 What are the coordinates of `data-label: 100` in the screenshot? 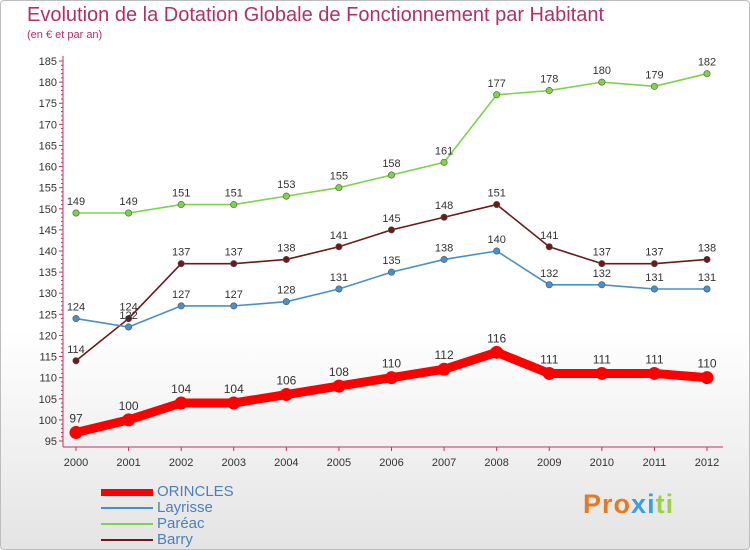 It's located at (129, 406).